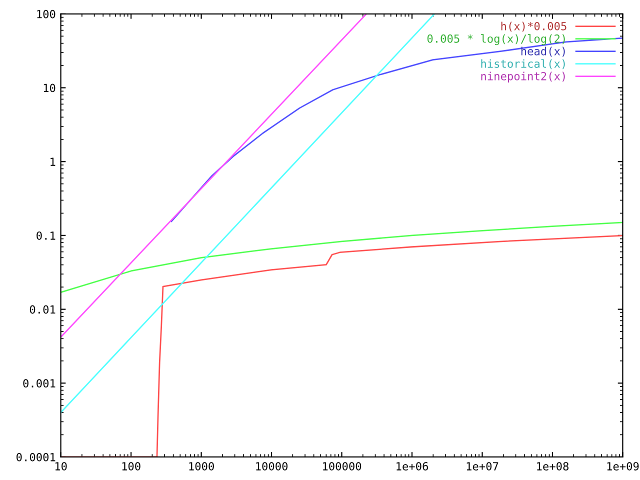 The image size is (640, 480). I want to click on y-tick-label: 10, so click(50, 88).